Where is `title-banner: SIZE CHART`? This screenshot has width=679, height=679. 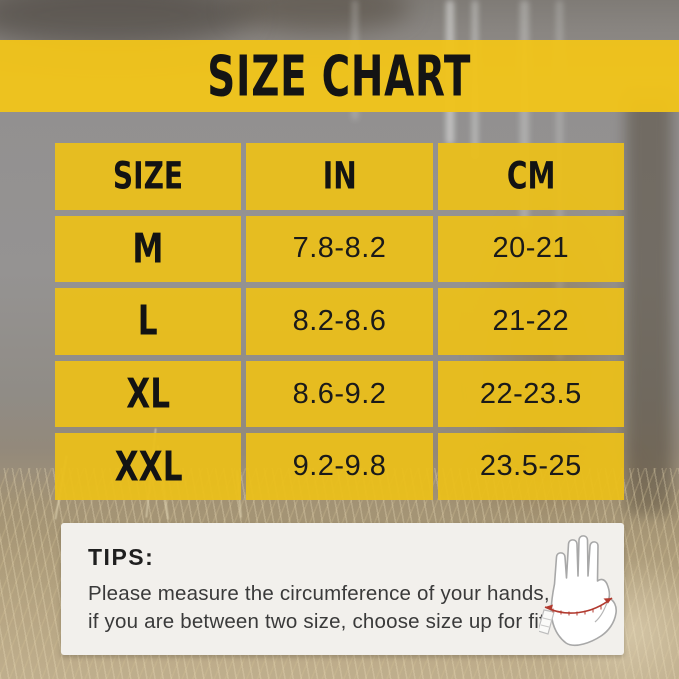 title-banner: SIZE CHART is located at coordinates (339, 76).